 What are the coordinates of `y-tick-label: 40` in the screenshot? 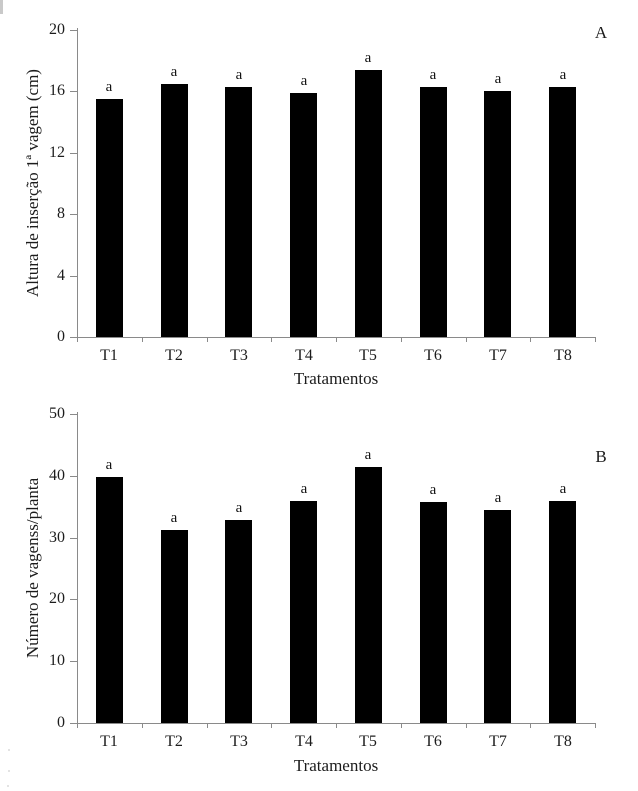 It's located at (57, 475).